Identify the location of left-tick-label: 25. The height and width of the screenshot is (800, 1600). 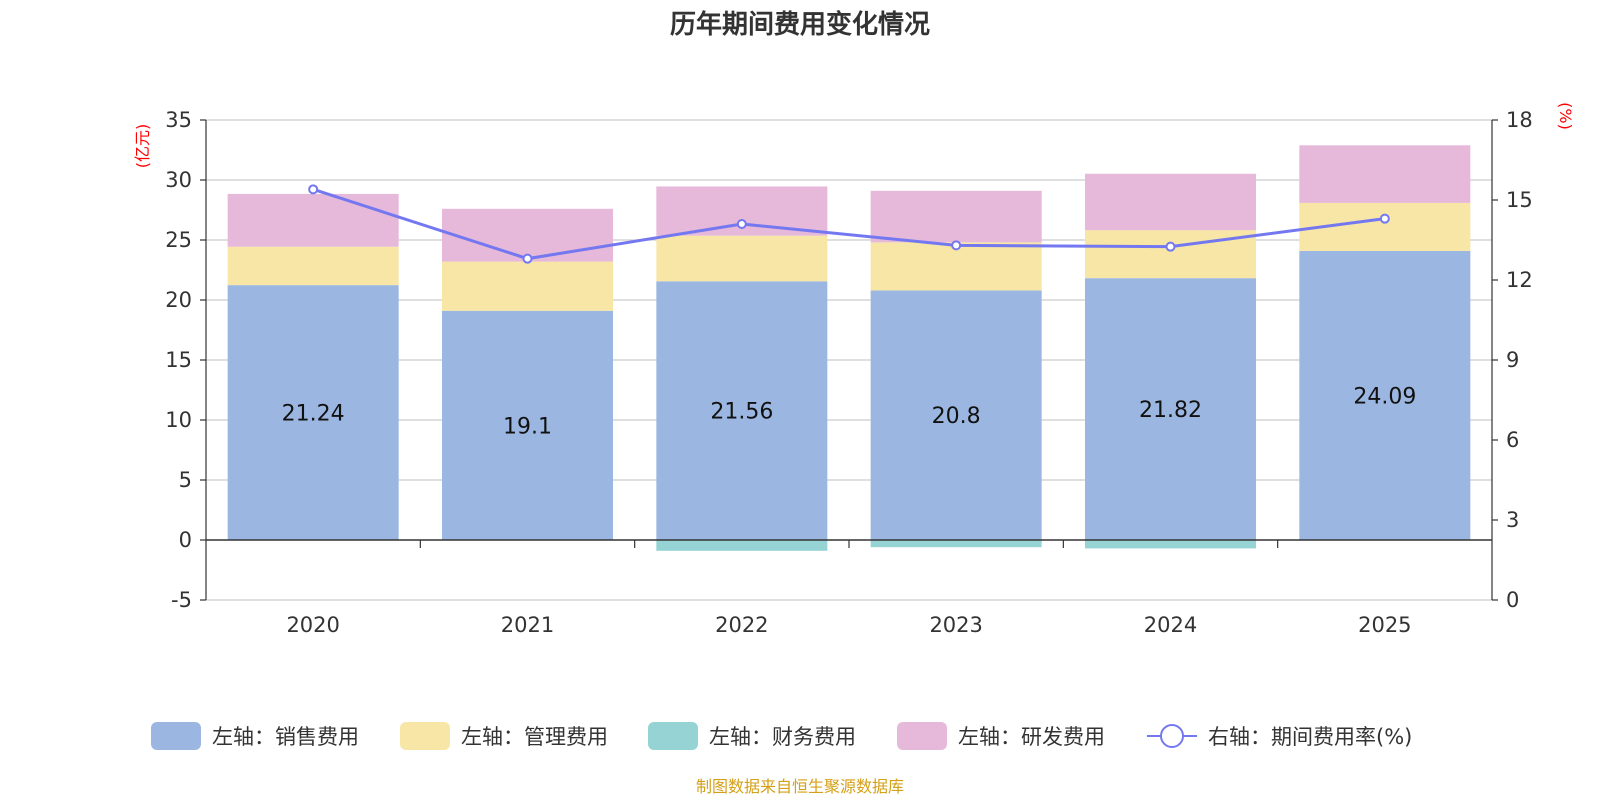
(178, 240).